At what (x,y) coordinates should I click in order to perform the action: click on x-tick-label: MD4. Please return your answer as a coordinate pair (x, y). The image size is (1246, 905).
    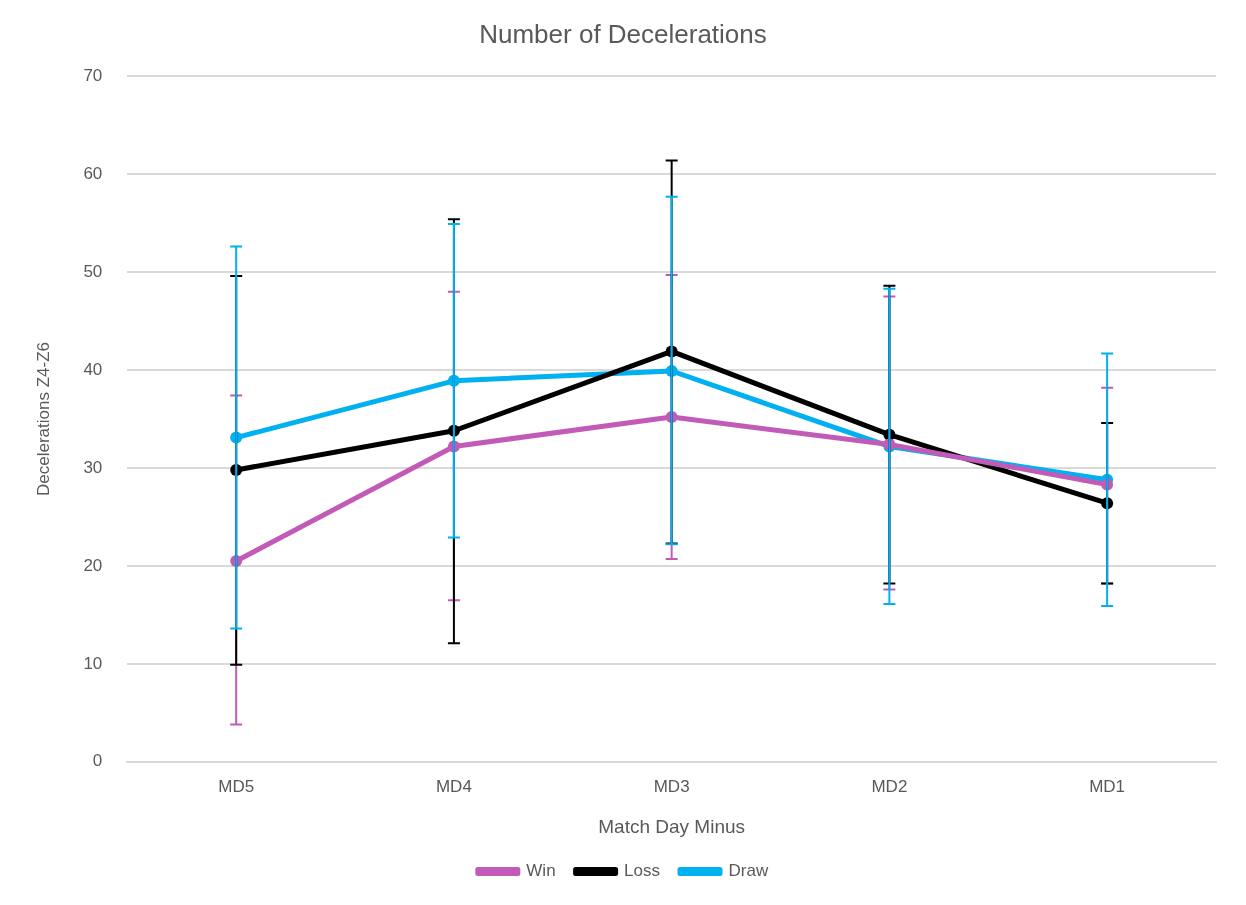
    Looking at the image, I should click on (453, 786).